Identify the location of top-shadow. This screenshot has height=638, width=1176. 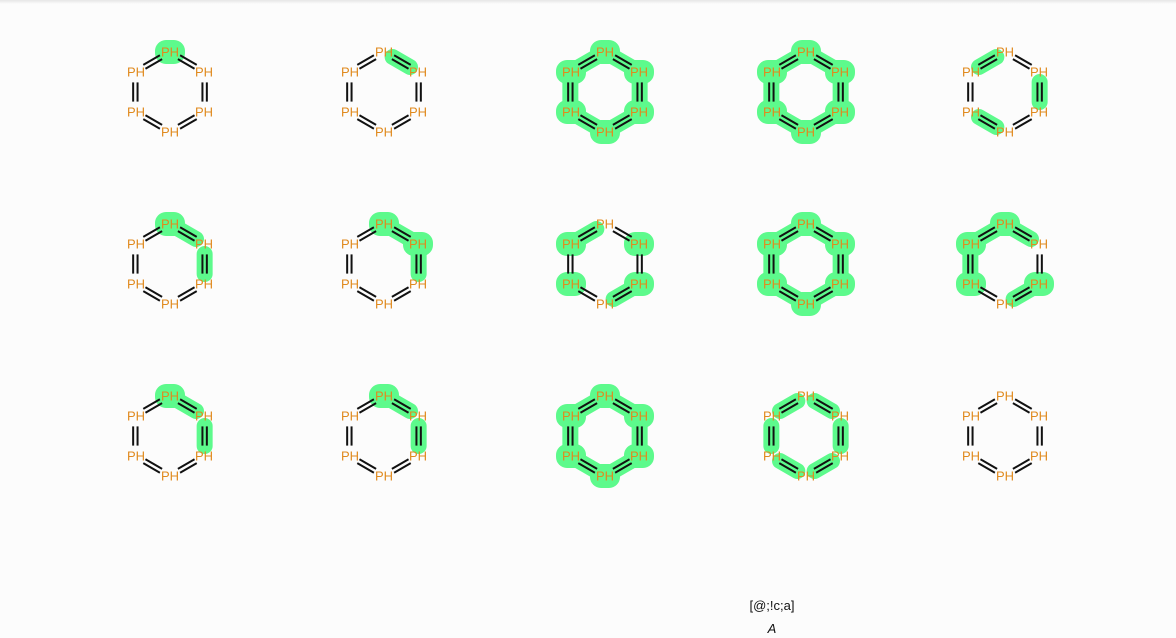
(588, 2).